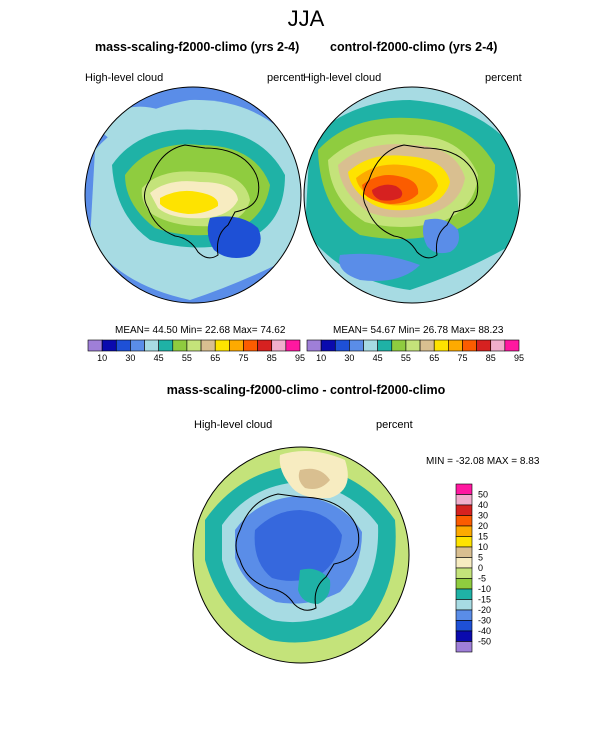 The image size is (612, 738). What do you see at coordinates (483, 495) in the screenshot?
I see `diff-colorbar-tick-label: 50` at bounding box center [483, 495].